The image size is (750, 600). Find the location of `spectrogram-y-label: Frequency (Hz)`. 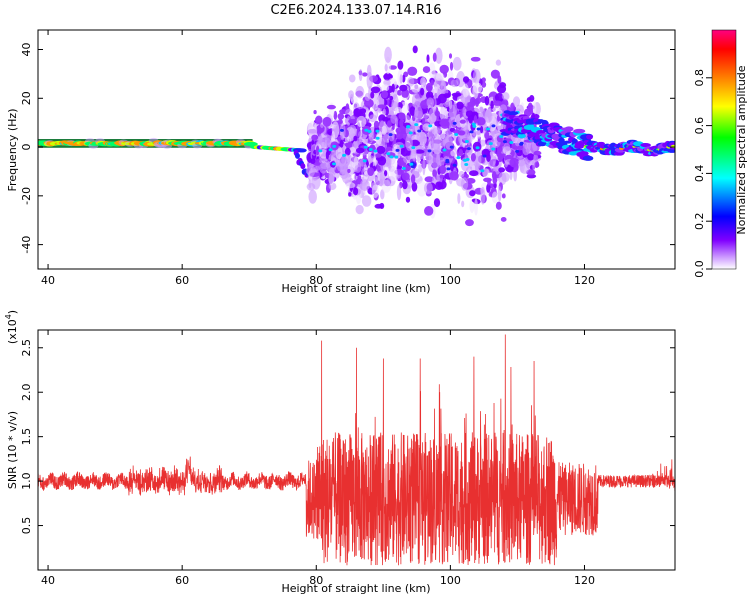

spectrogram-y-label: Frequency (Hz) is located at coordinates (12, 150).